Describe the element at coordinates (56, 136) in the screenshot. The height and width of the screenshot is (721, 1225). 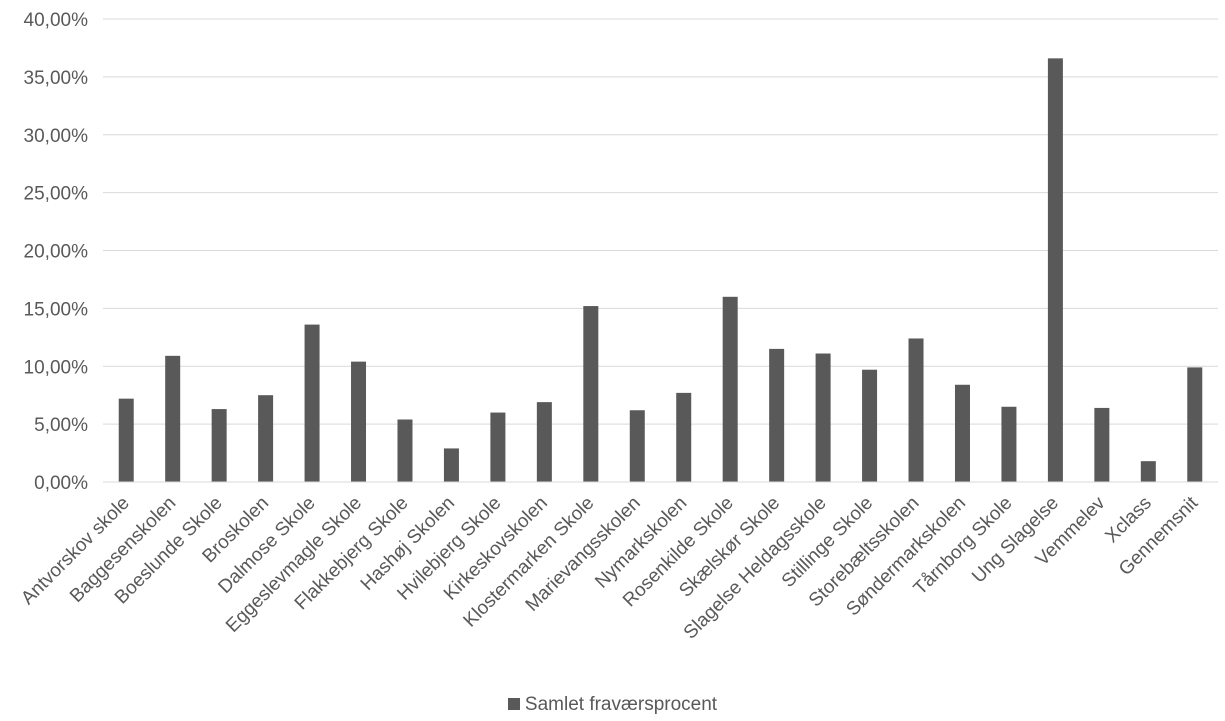
I see `y-tick-label: 30,00%` at that location.